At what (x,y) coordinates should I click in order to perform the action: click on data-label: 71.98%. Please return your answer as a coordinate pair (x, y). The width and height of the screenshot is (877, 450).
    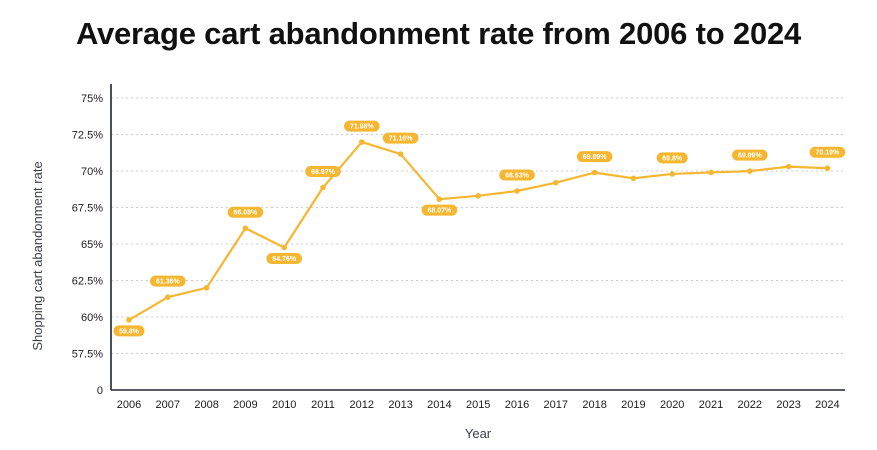
    Looking at the image, I should click on (362, 127).